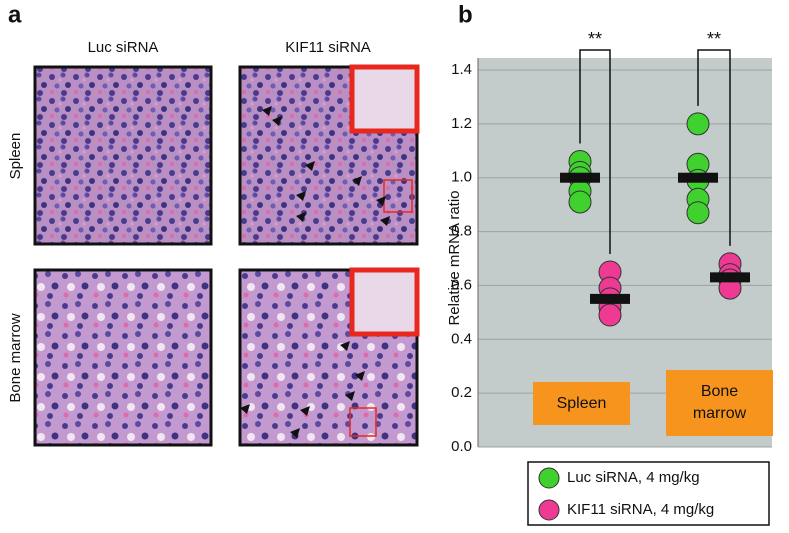 This screenshot has width=789, height=533. I want to click on category-label: Bone marrow, so click(719, 403).